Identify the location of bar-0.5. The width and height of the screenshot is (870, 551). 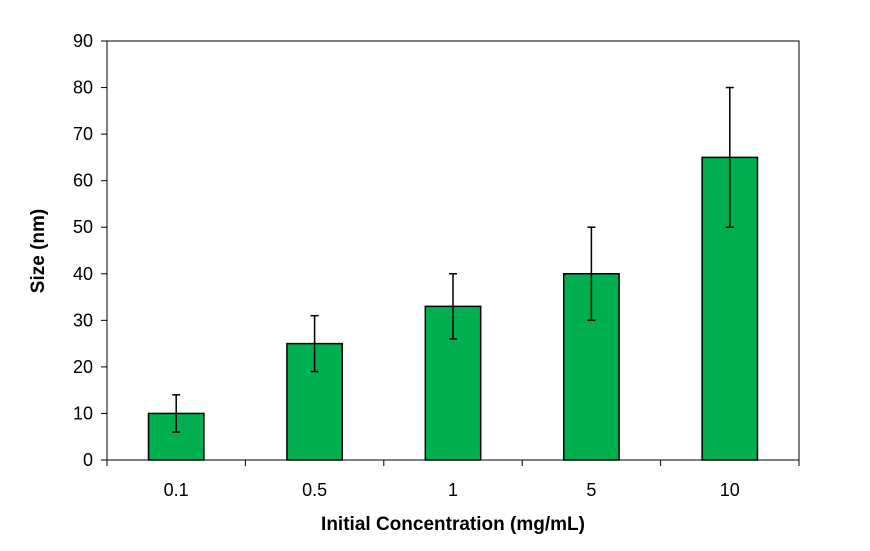
(315, 401).